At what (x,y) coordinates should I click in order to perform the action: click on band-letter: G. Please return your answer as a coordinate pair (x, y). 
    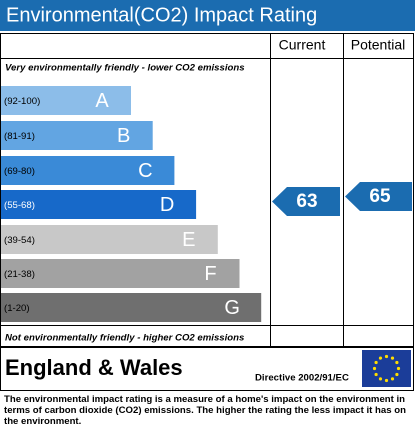
    Looking at the image, I should click on (232, 308).